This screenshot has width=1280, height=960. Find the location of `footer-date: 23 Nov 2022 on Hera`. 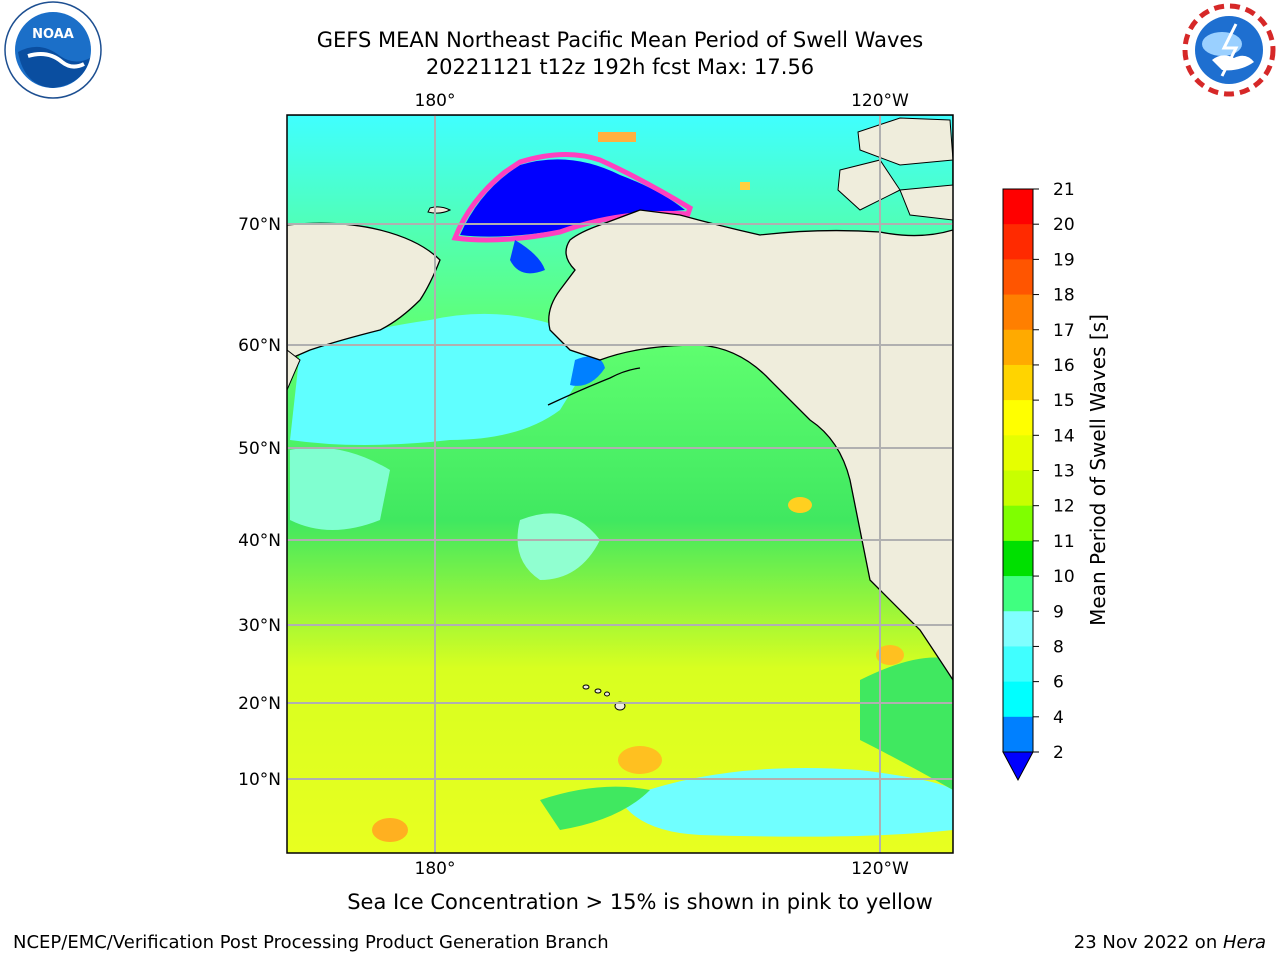

footer-date: 23 Nov 2022 on Hera is located at coordinates (1170, 942).